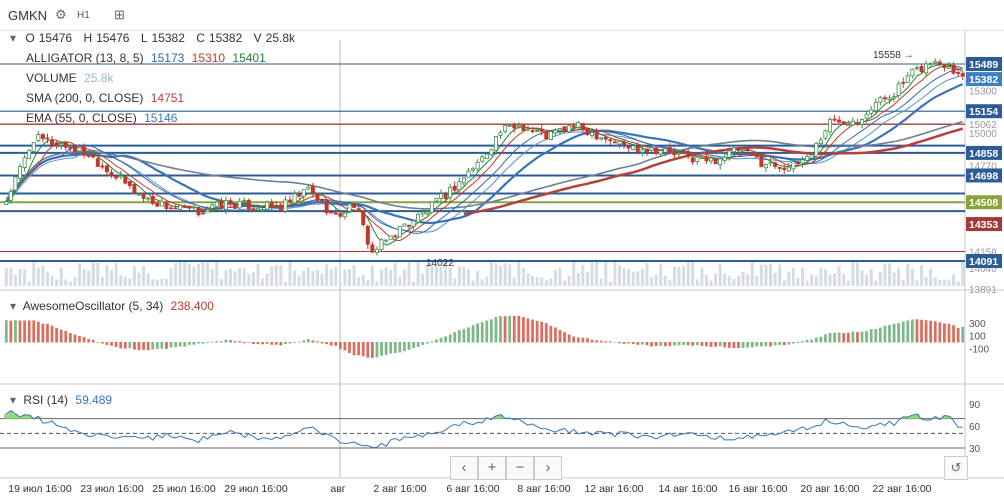 This screenshot has width=1004, height=503. What do you see at coordinates (148, 58) in the screenshot?
I see `alligator-legend: ALLIGATOR (13, 8, 5) 15173 15310 15401` at bounding box center [148, 58].